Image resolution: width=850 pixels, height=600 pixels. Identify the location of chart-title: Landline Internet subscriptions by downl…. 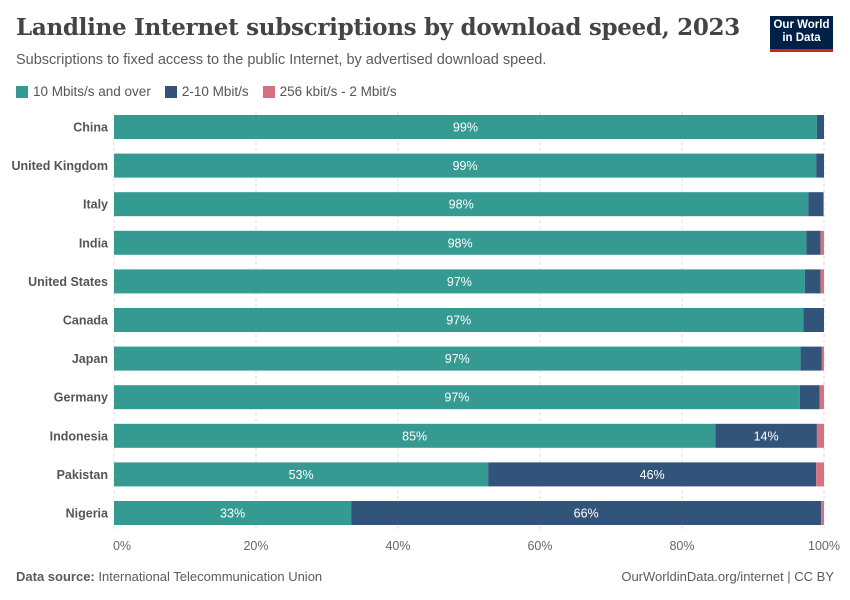
(378, 27).